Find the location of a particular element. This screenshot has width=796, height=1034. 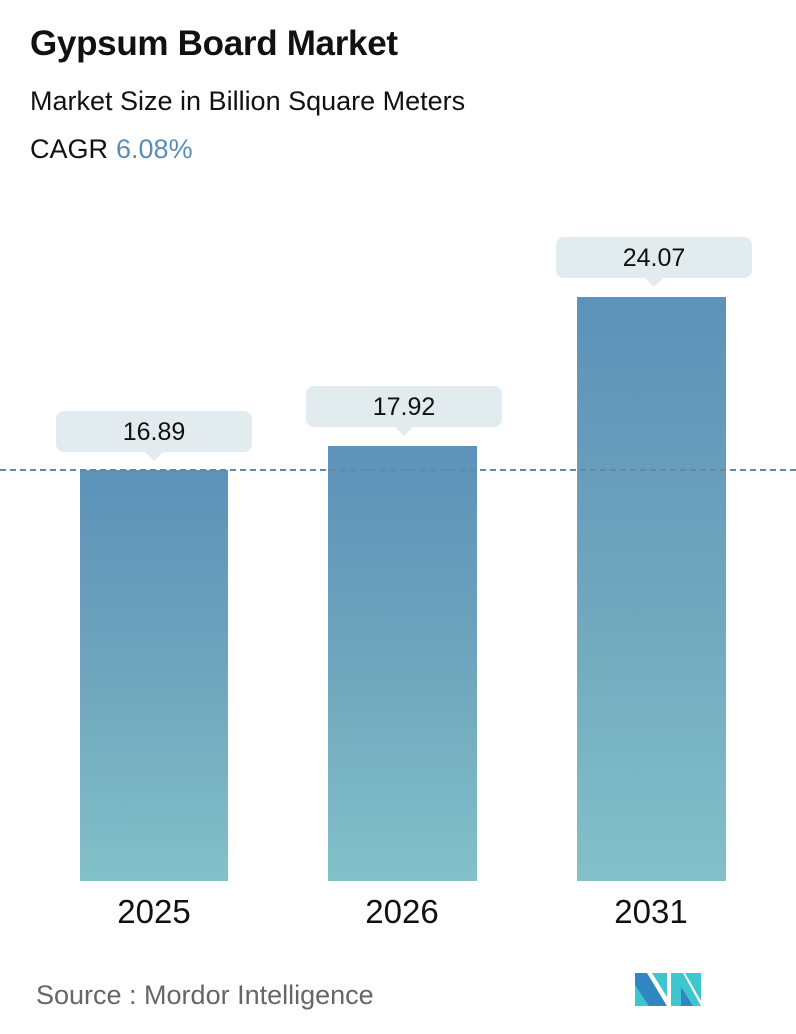

chart-subtitle: Market Size in Billion Square Meters is located at coordinates (248, 101).